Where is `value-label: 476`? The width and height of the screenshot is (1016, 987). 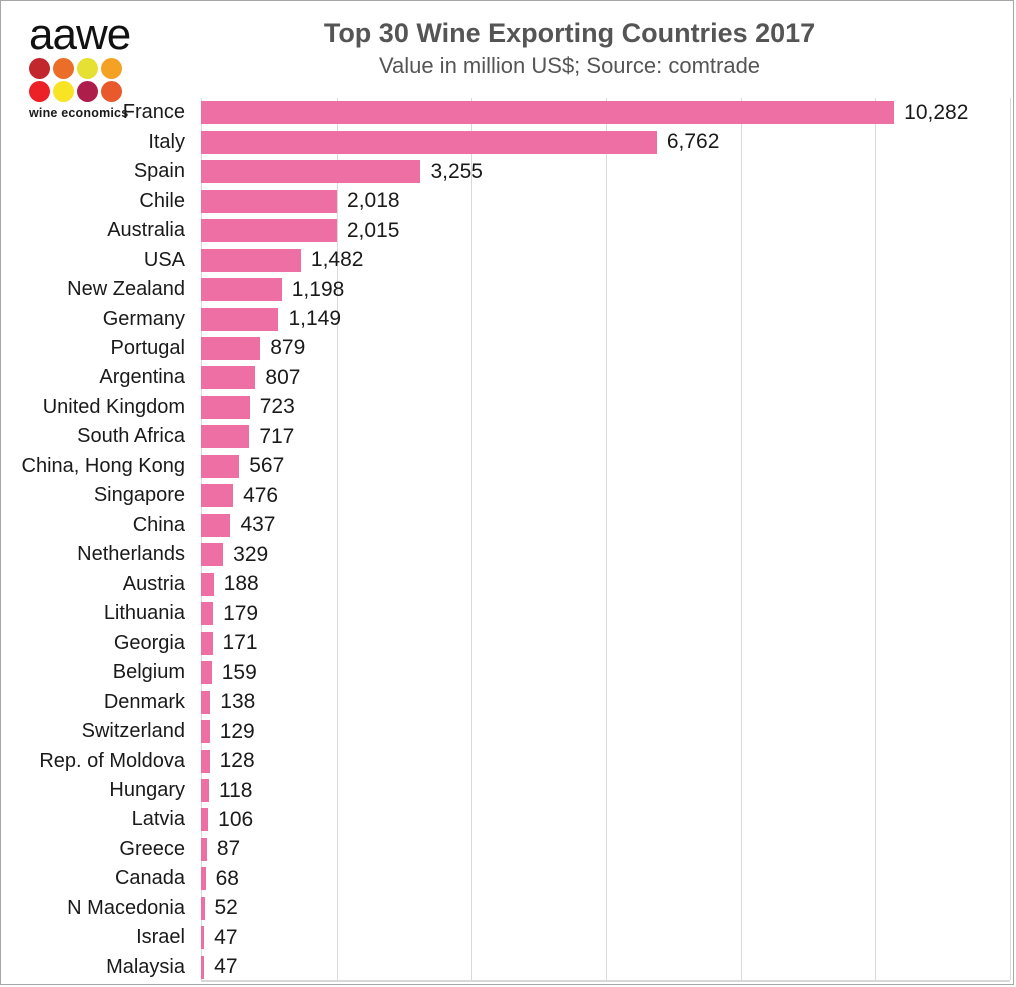
value-label: 476 is located at coordinates (261, 495).